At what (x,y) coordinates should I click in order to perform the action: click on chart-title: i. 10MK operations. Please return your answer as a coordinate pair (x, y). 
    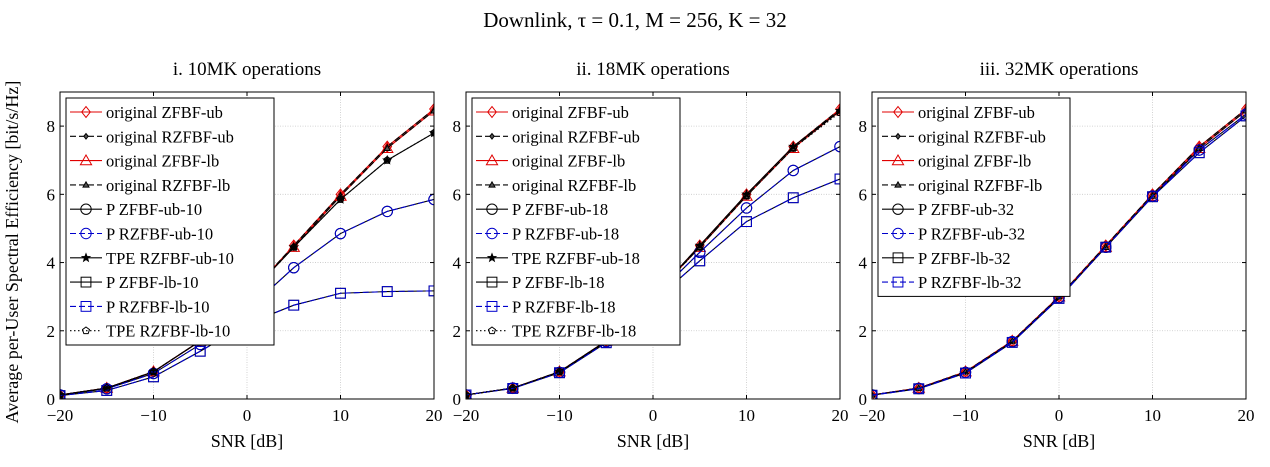
    Looking at the image, I should click on (247, 69).